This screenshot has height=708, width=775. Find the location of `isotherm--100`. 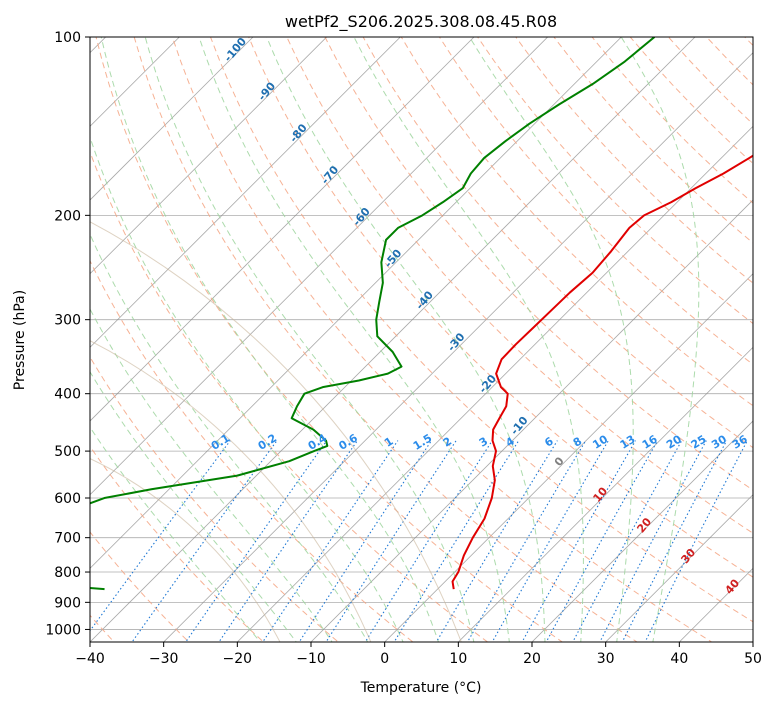

isotherm--100 is located at coordinates (172, 119).